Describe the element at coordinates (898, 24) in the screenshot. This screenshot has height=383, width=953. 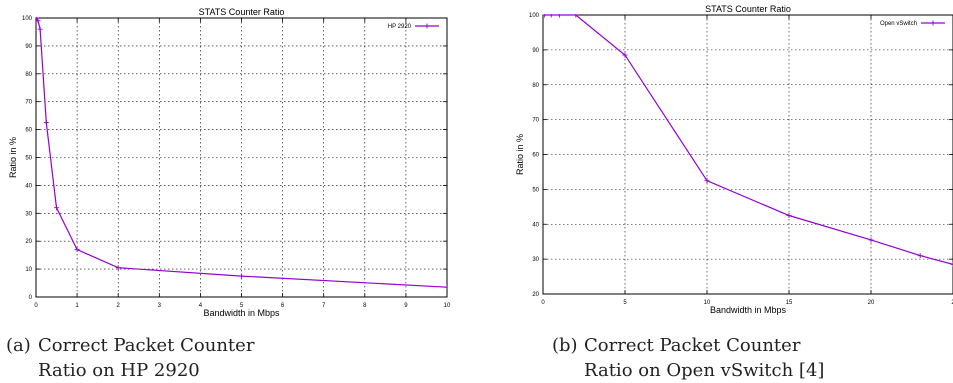
I see `chart-b-legend-label: Open vSwitch` at that location.